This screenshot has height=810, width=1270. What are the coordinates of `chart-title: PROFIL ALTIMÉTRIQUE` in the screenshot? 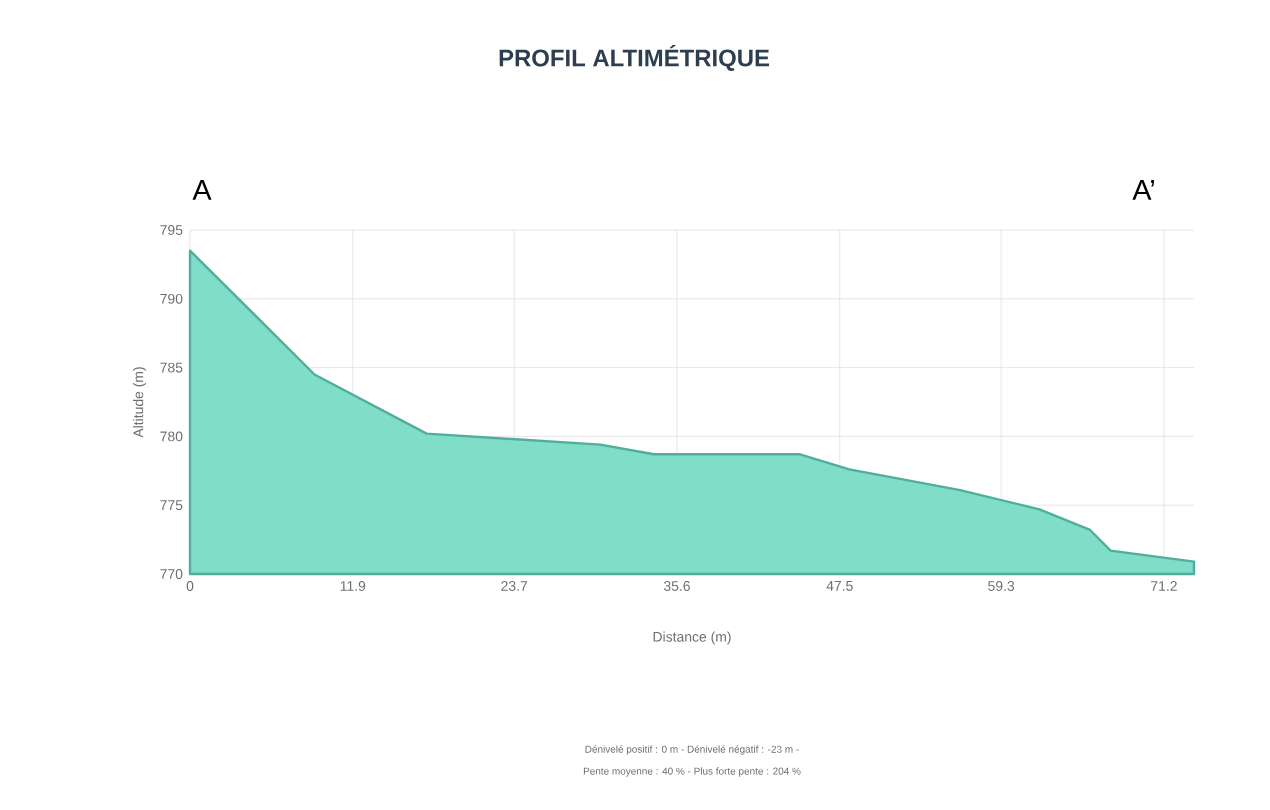 It's located at (634, 58).